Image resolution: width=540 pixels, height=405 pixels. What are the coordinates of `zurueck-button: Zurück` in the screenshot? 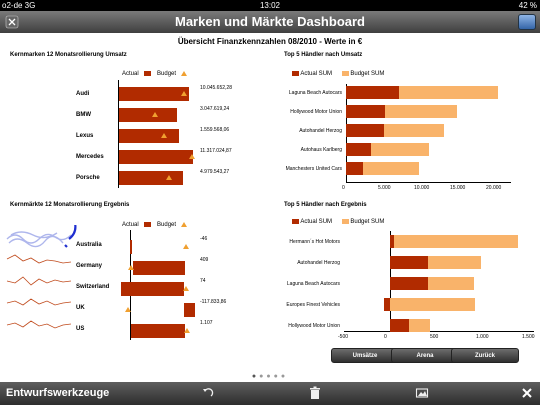 It's located at (485, 355).